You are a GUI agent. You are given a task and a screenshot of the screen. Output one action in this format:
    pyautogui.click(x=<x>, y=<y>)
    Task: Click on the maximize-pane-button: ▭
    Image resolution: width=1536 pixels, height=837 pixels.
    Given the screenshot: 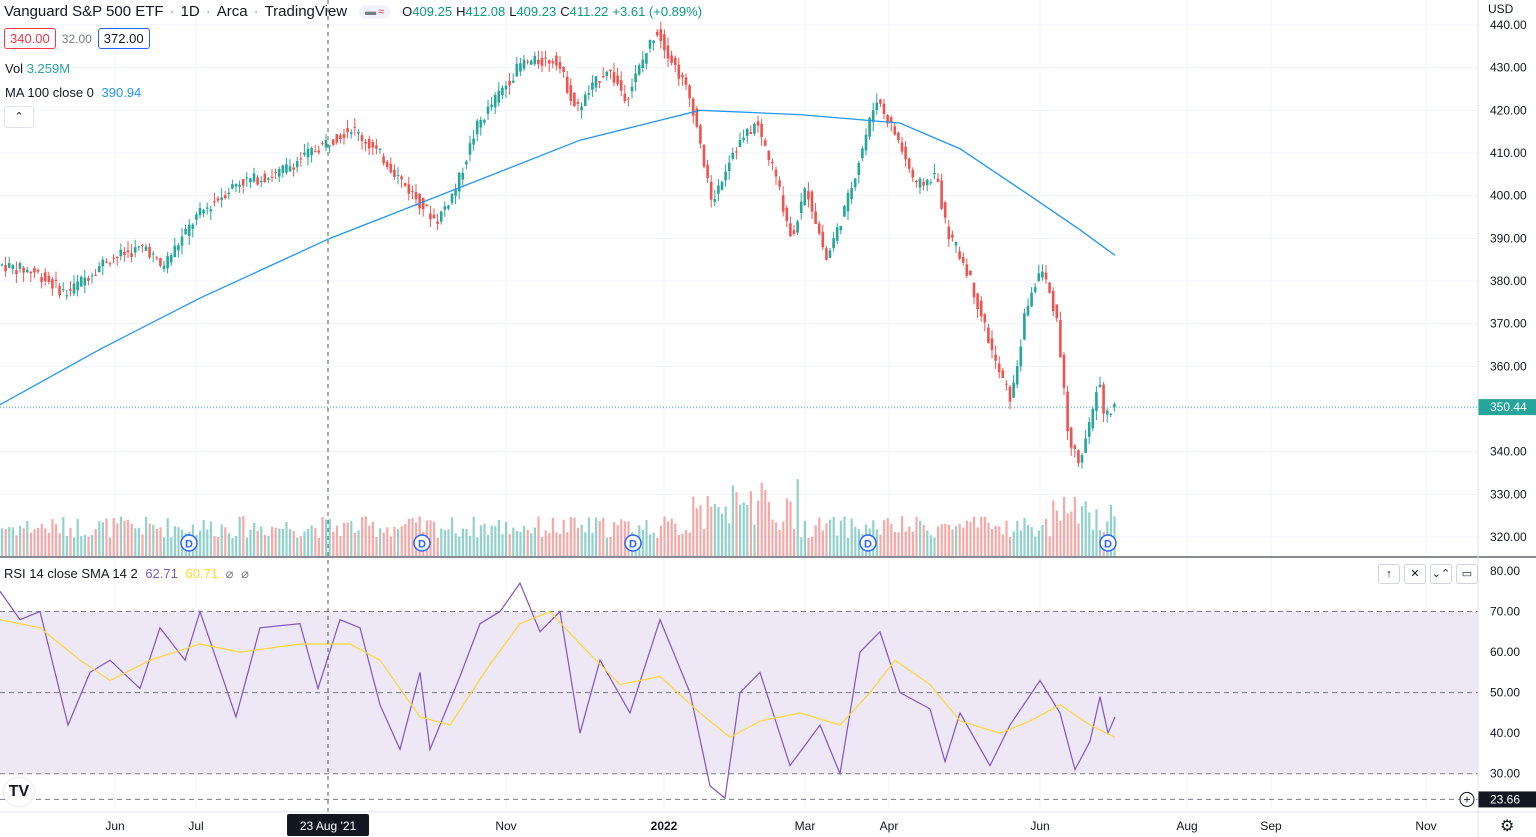 What is the action you would take?
    pyautogui.click(x=1467, y=574)
    